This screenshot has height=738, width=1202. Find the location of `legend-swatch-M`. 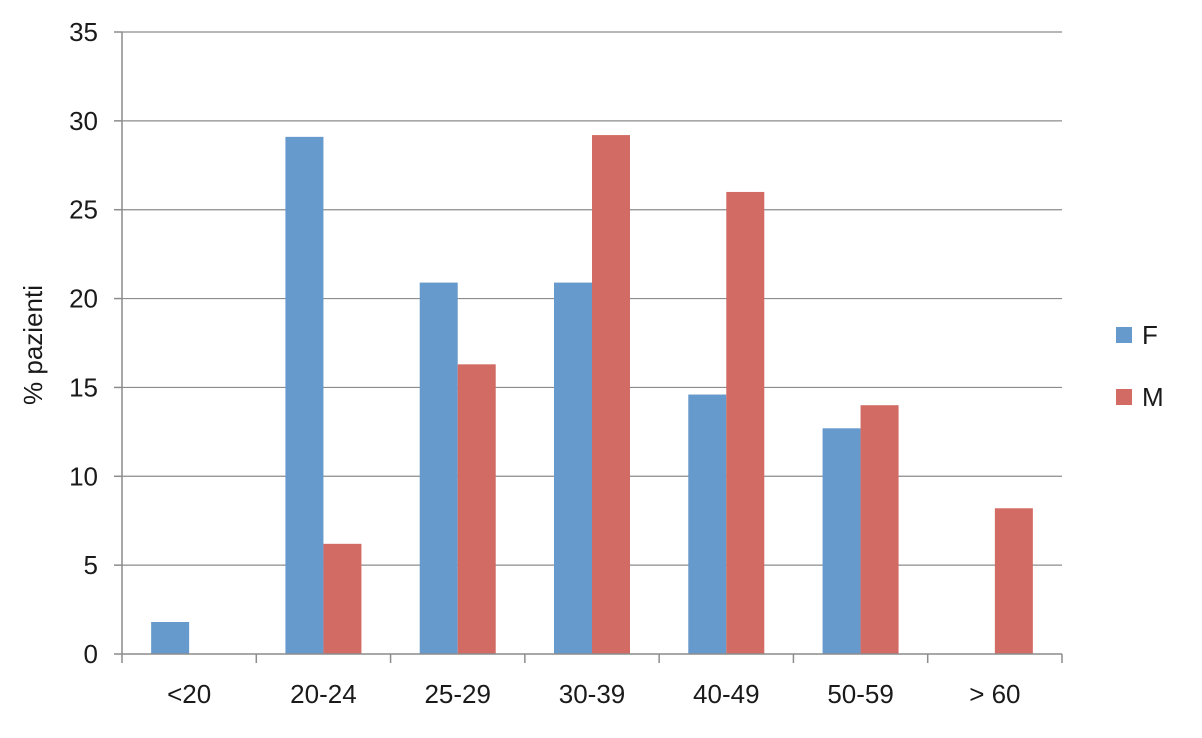

legend-swatch-M is located at coordinates (1124, 397).